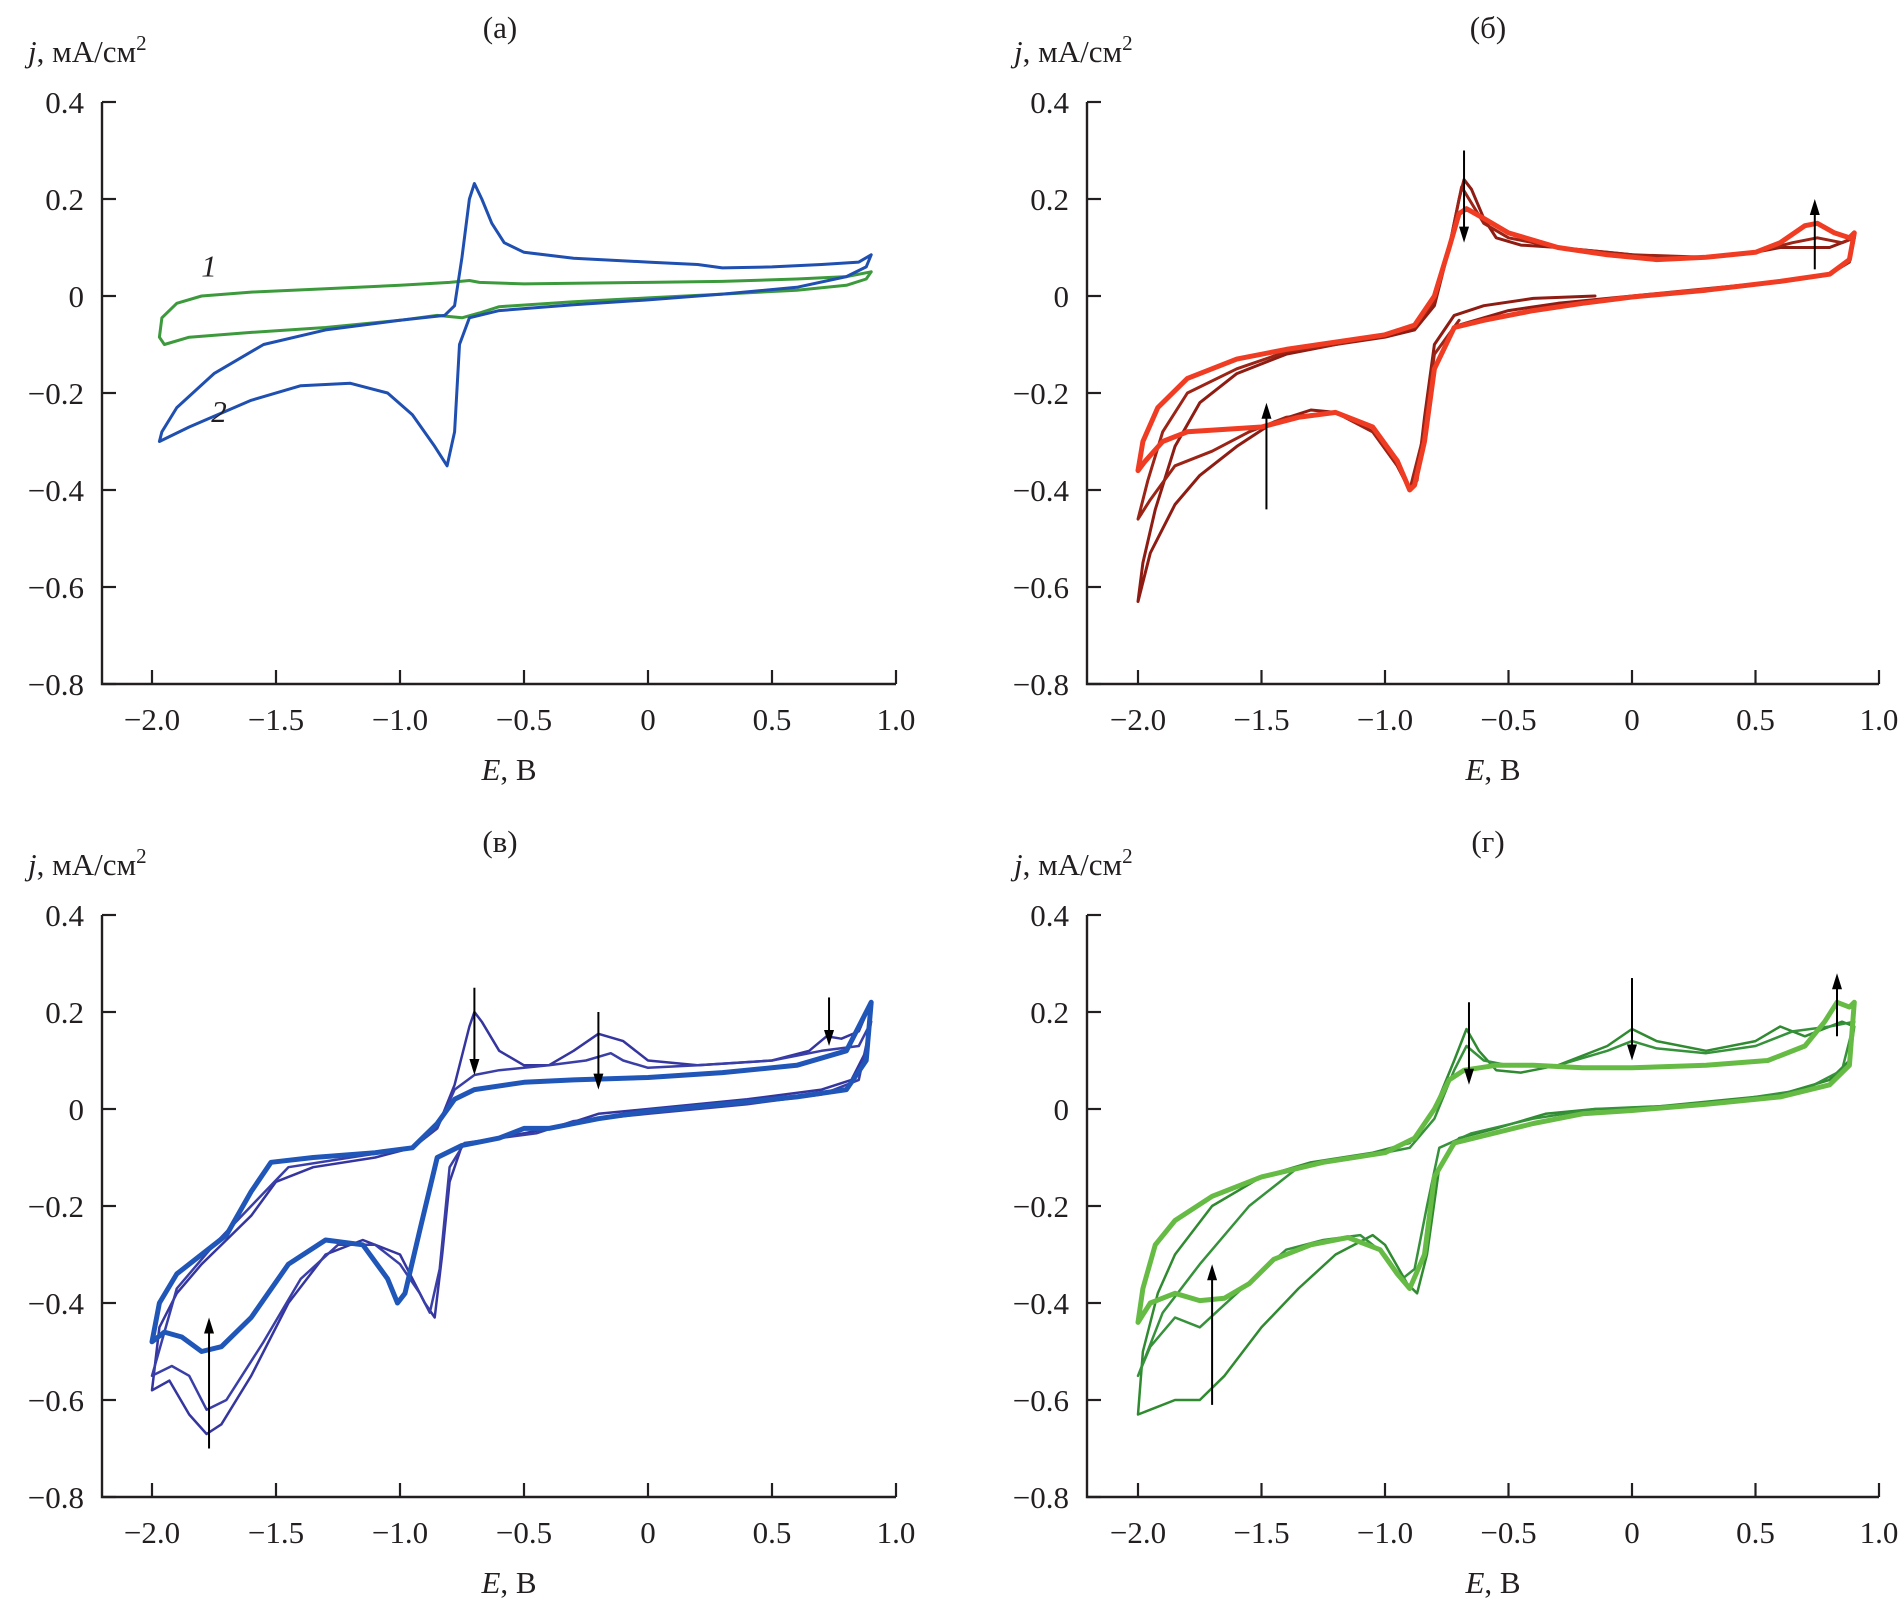 The width and height of the screenshot is (1904, 1607). What do you see at coordinates (219, 411) in the screenshot?
I see `curve-label: 2` at bounding box center [219, 411].